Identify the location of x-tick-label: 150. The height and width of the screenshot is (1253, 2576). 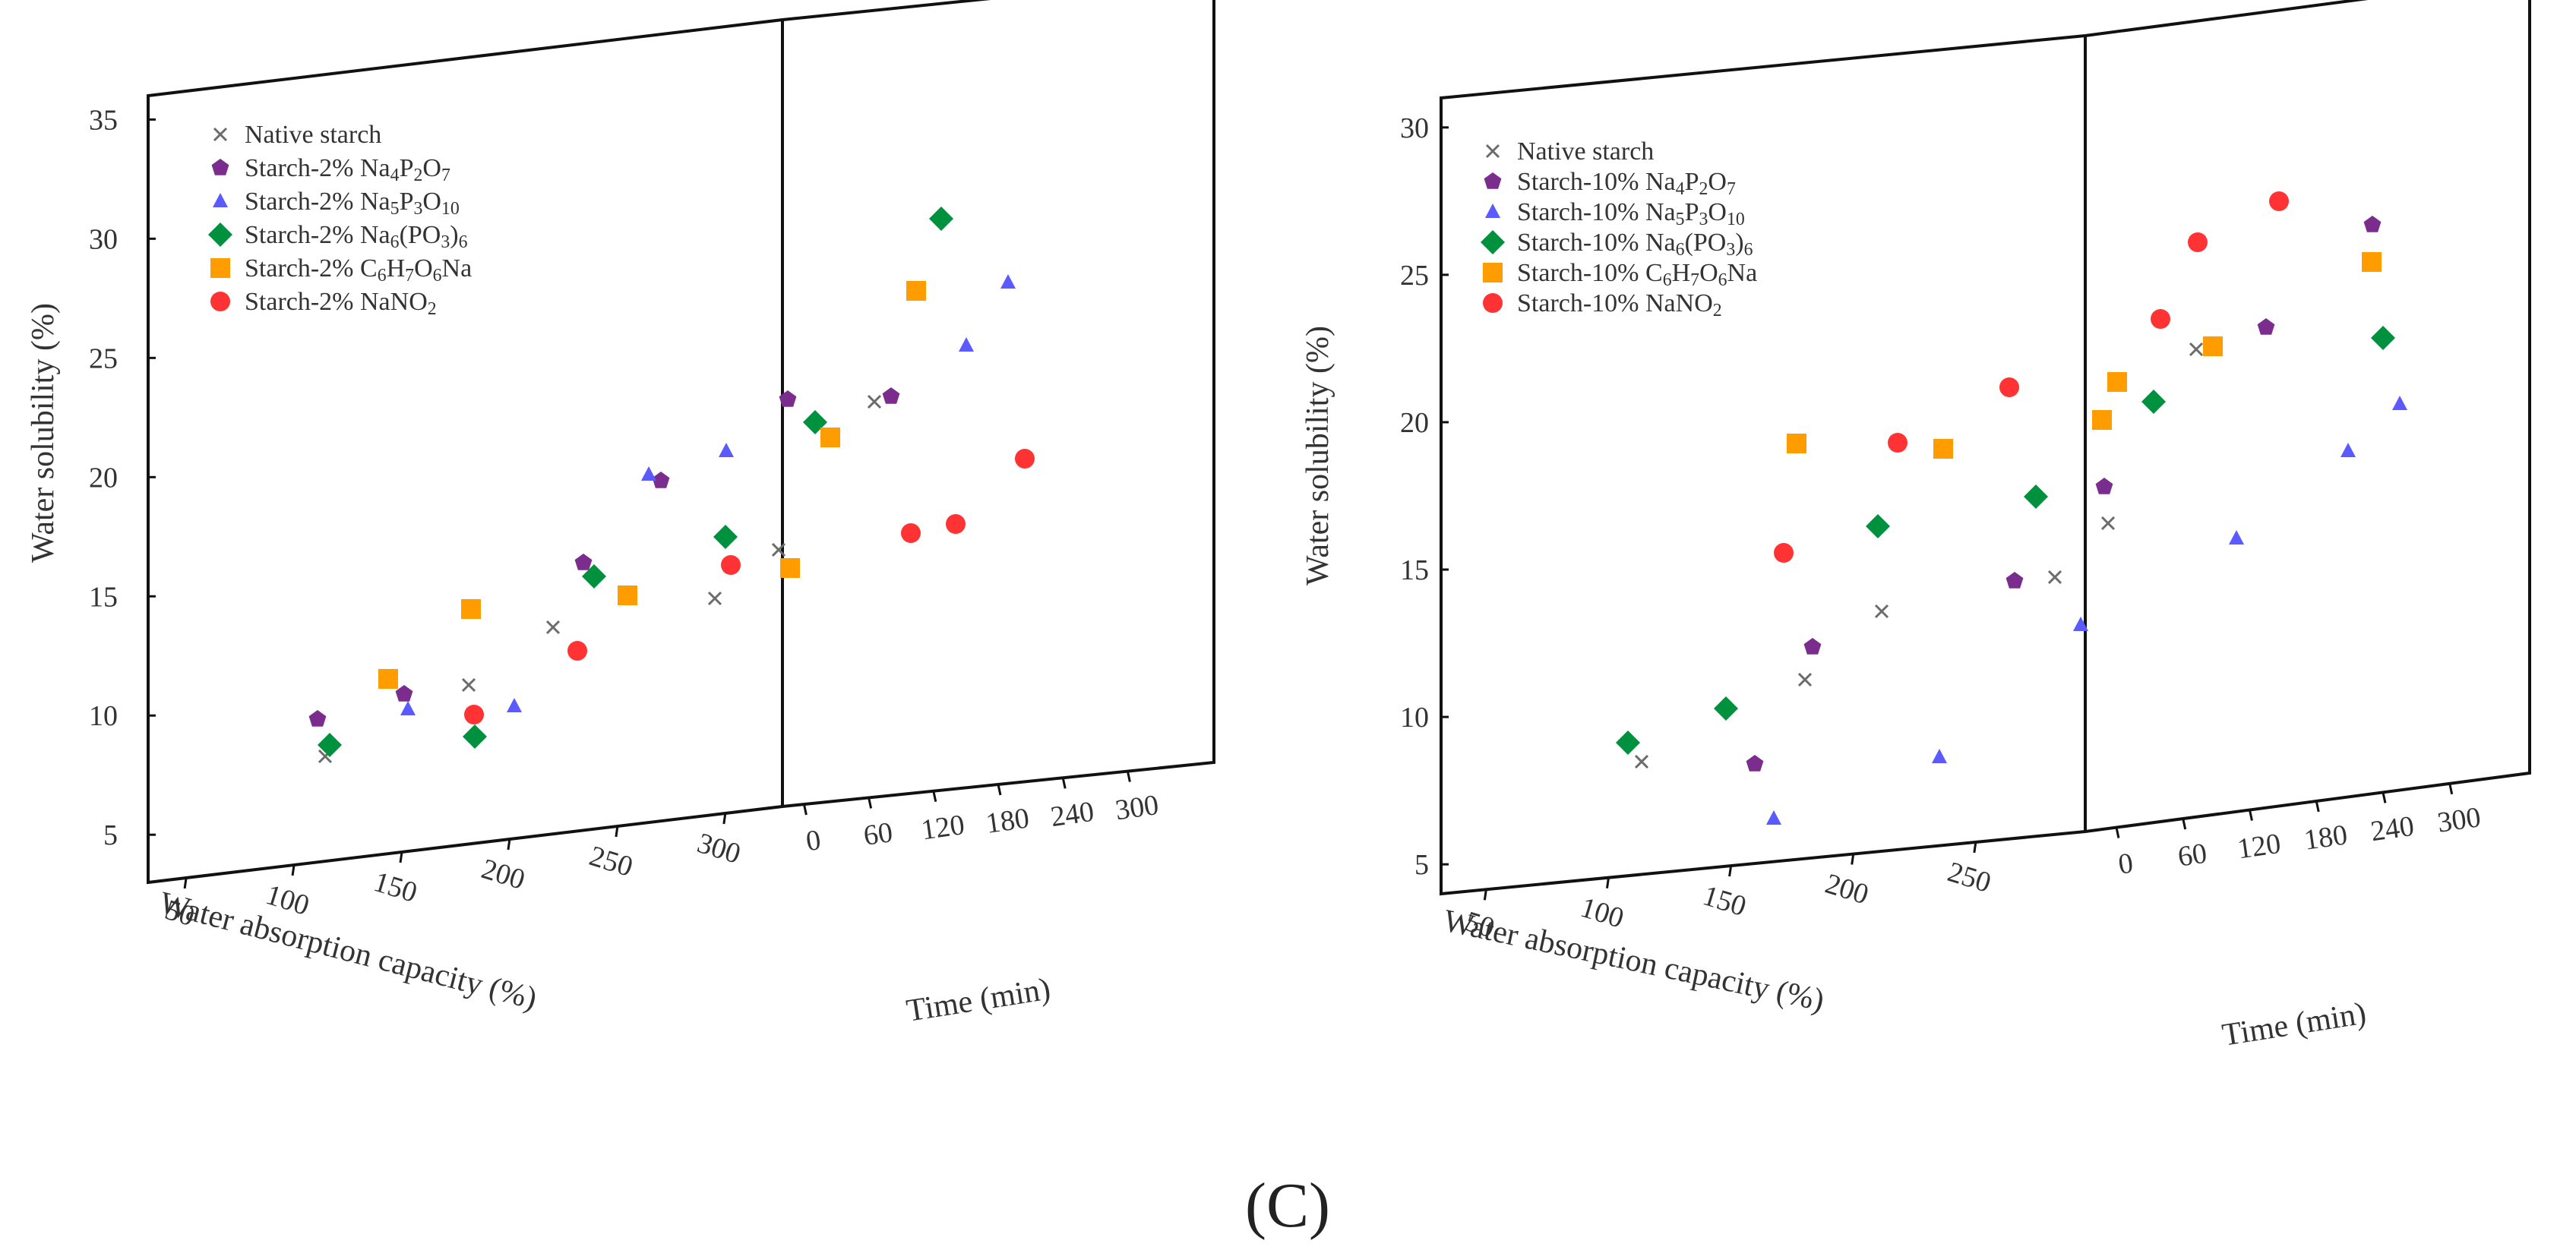
(1724, 901).